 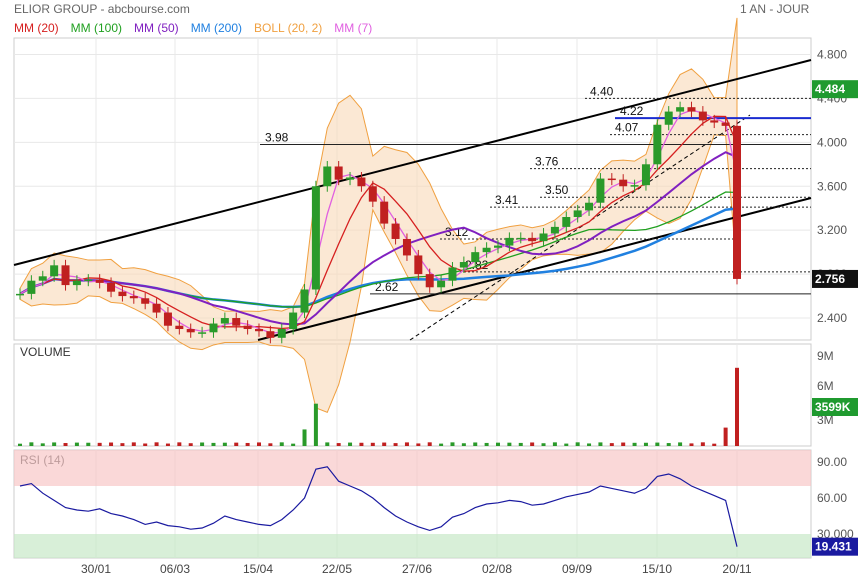 What do you see at coordinates (832, 54) in the screenshot?
I see `y-tick-label: 4.800` at bounding box center [832, 54].